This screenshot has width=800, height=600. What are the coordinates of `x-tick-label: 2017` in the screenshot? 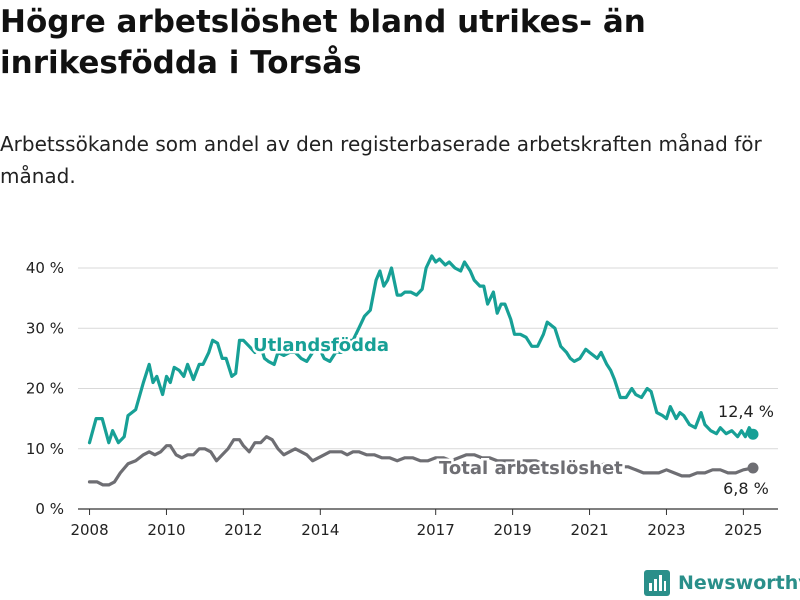 It's located at (436, 530).